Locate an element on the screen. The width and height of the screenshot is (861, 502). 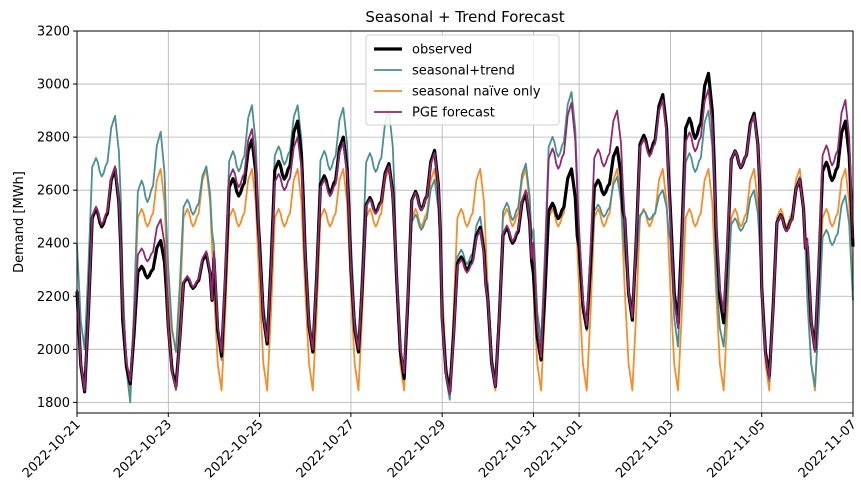
y-tick-label: 3000 is located at coordinates (53, 85).